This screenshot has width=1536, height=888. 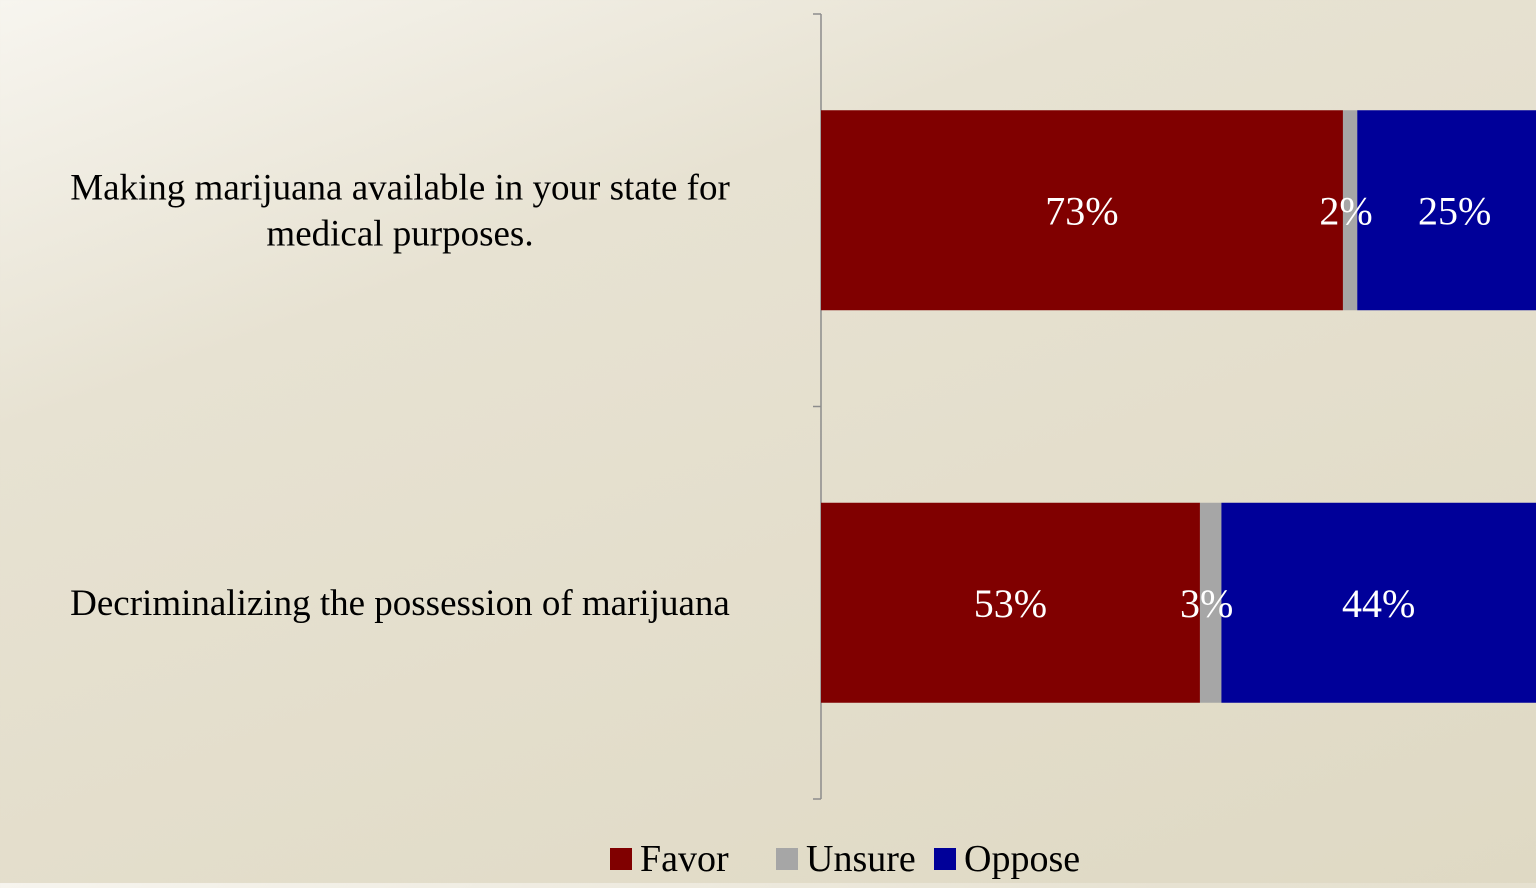 I want to click on data-label-oppose: 25%, so click(x=1454, y=210).